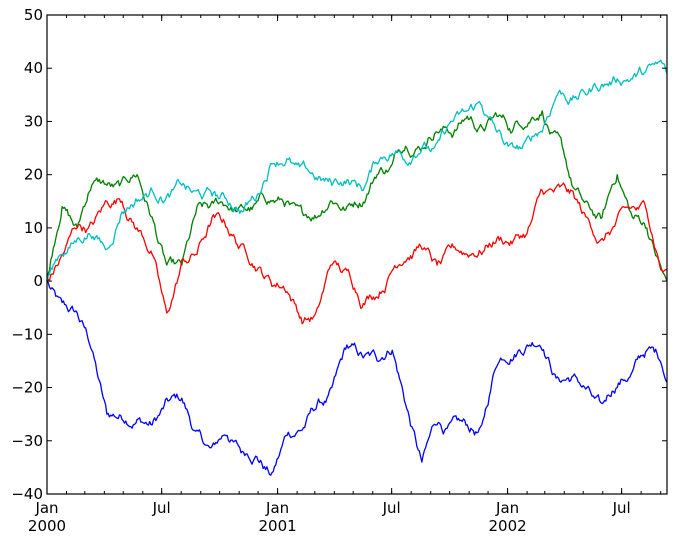 The width and height of the screenshot is (677, 545). What do you see at coordinates (27, 494) in the screenshot?
I see `y-tick-label: −40` at bounding box center [27, 494].